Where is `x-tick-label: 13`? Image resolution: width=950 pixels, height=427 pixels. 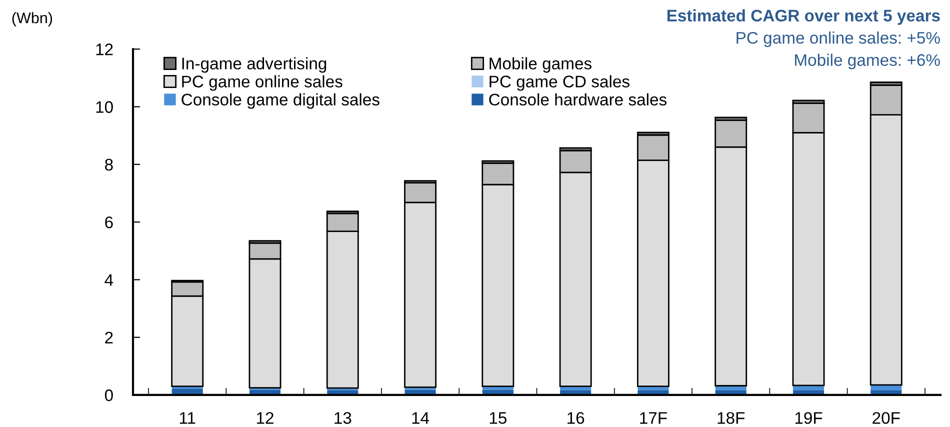
x-tick-label: 13 is located at coordinates (343, 418).